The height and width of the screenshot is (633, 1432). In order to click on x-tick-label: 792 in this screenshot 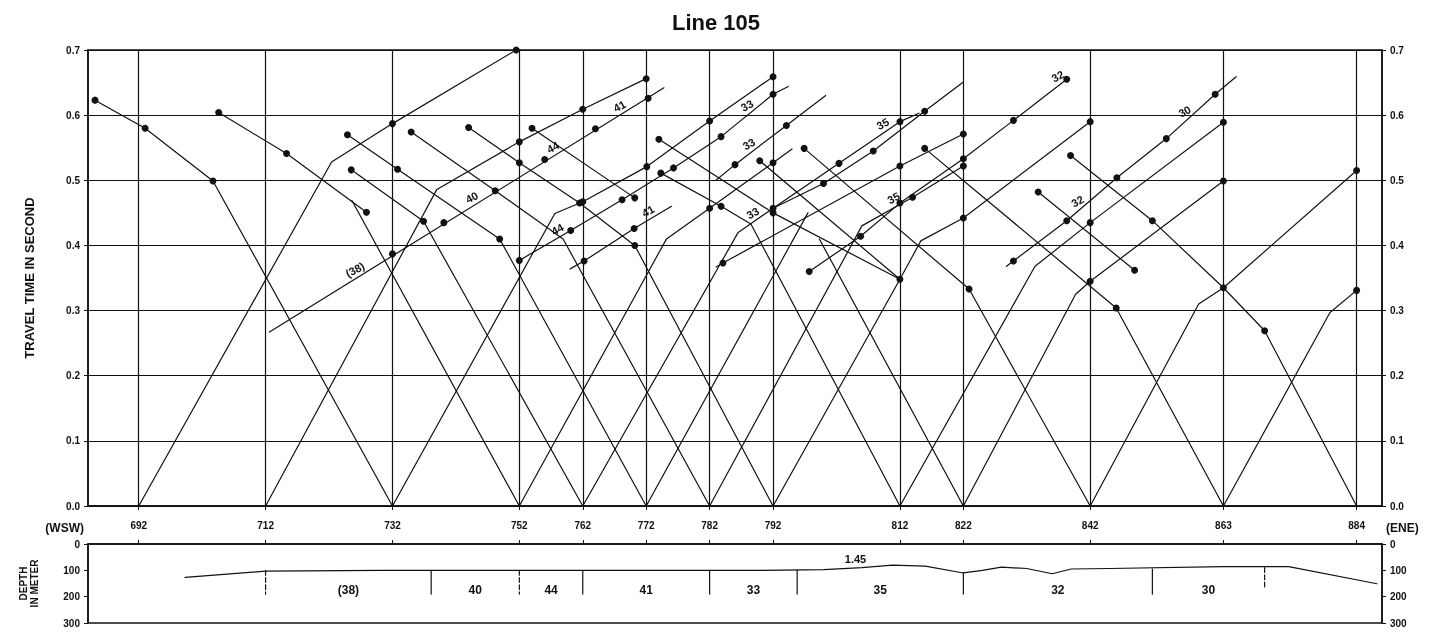, I will do `click(773, 525)`.